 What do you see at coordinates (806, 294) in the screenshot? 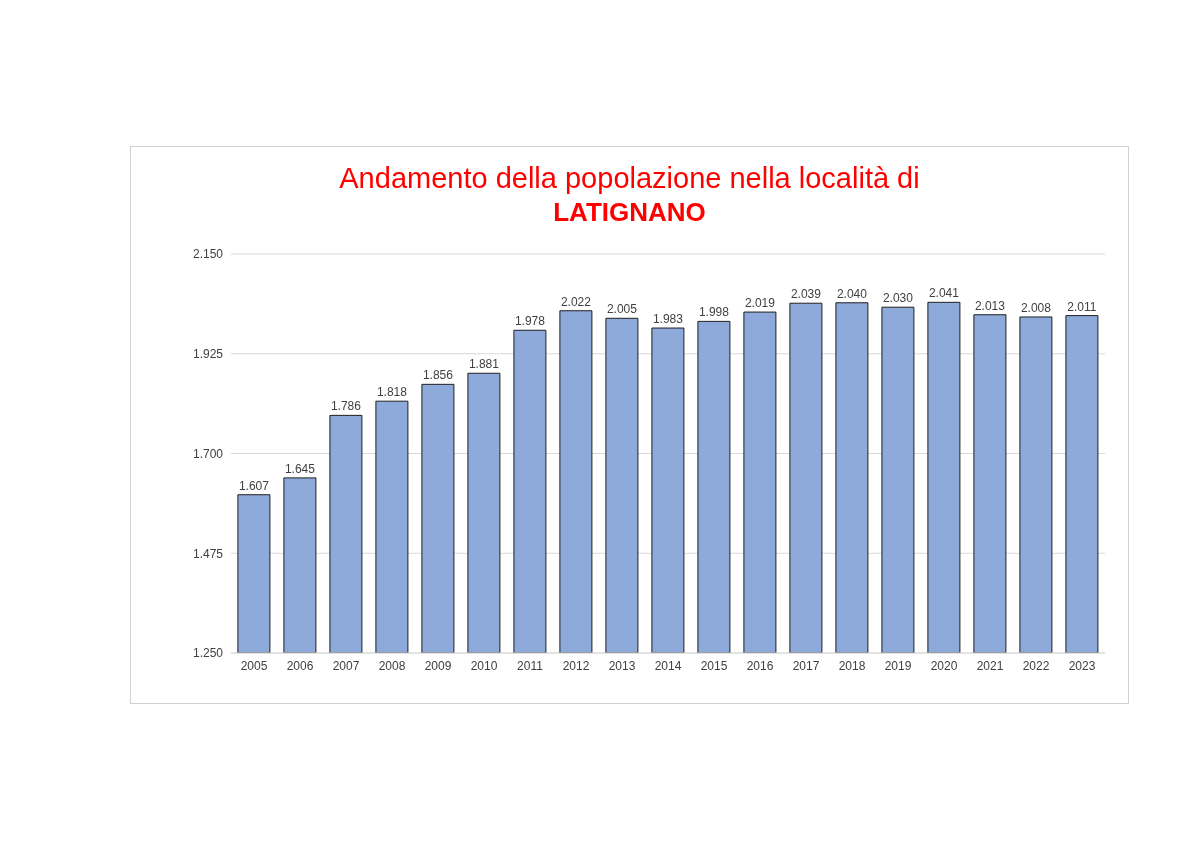
I see `data-label: 2.039` at bounding box center [806, 294].